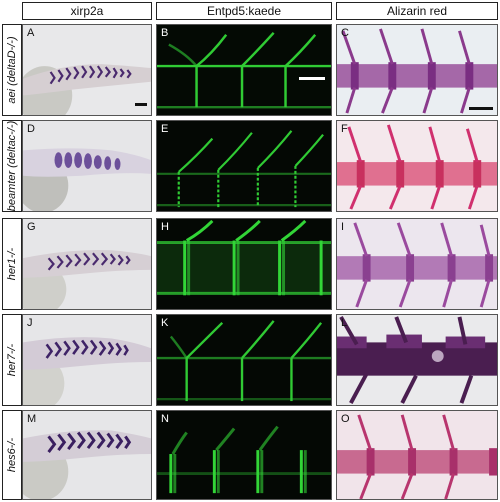 The height and width of the screenshot is (502, 500). What do you see at coordinates (31, 33) in the screenshot?
I see `panel-letter: A` at bounding box center [31, 33].